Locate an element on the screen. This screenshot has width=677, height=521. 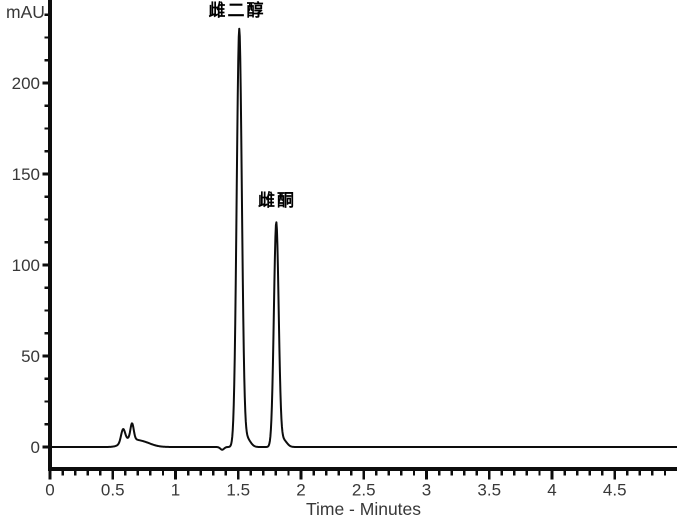
x-tick-label: 1.5 is located at coordinates (238, 490).